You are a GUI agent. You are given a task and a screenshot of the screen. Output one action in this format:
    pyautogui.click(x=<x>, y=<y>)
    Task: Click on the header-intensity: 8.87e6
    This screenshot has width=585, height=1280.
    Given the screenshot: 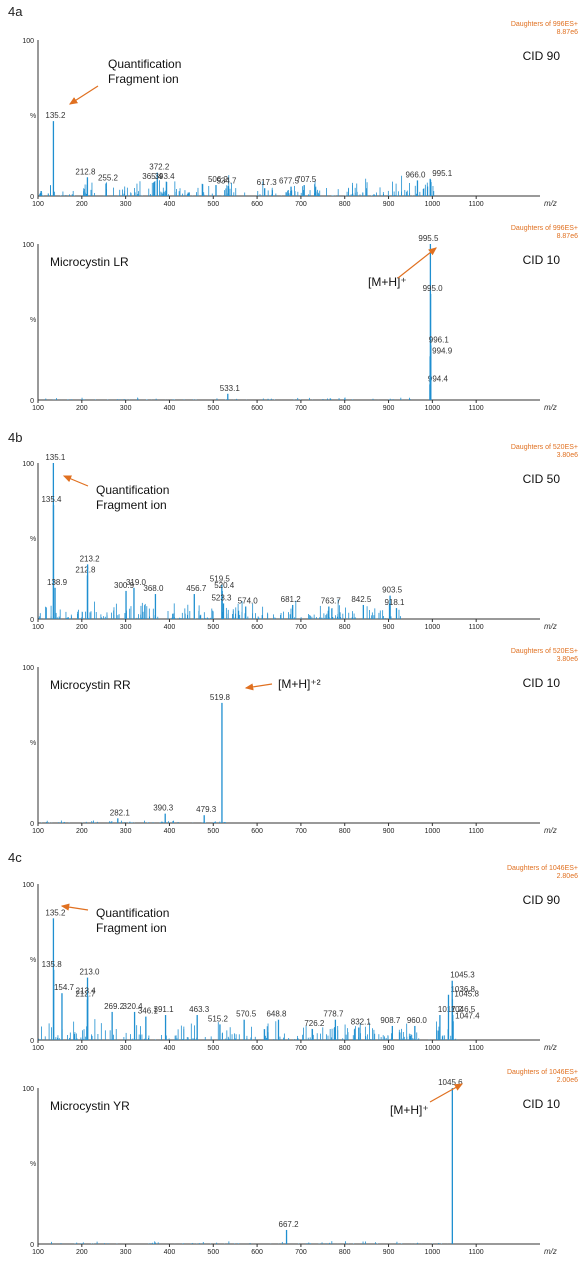 What is the action you would take?
    pyautogui.click(x=568, y=236)
    